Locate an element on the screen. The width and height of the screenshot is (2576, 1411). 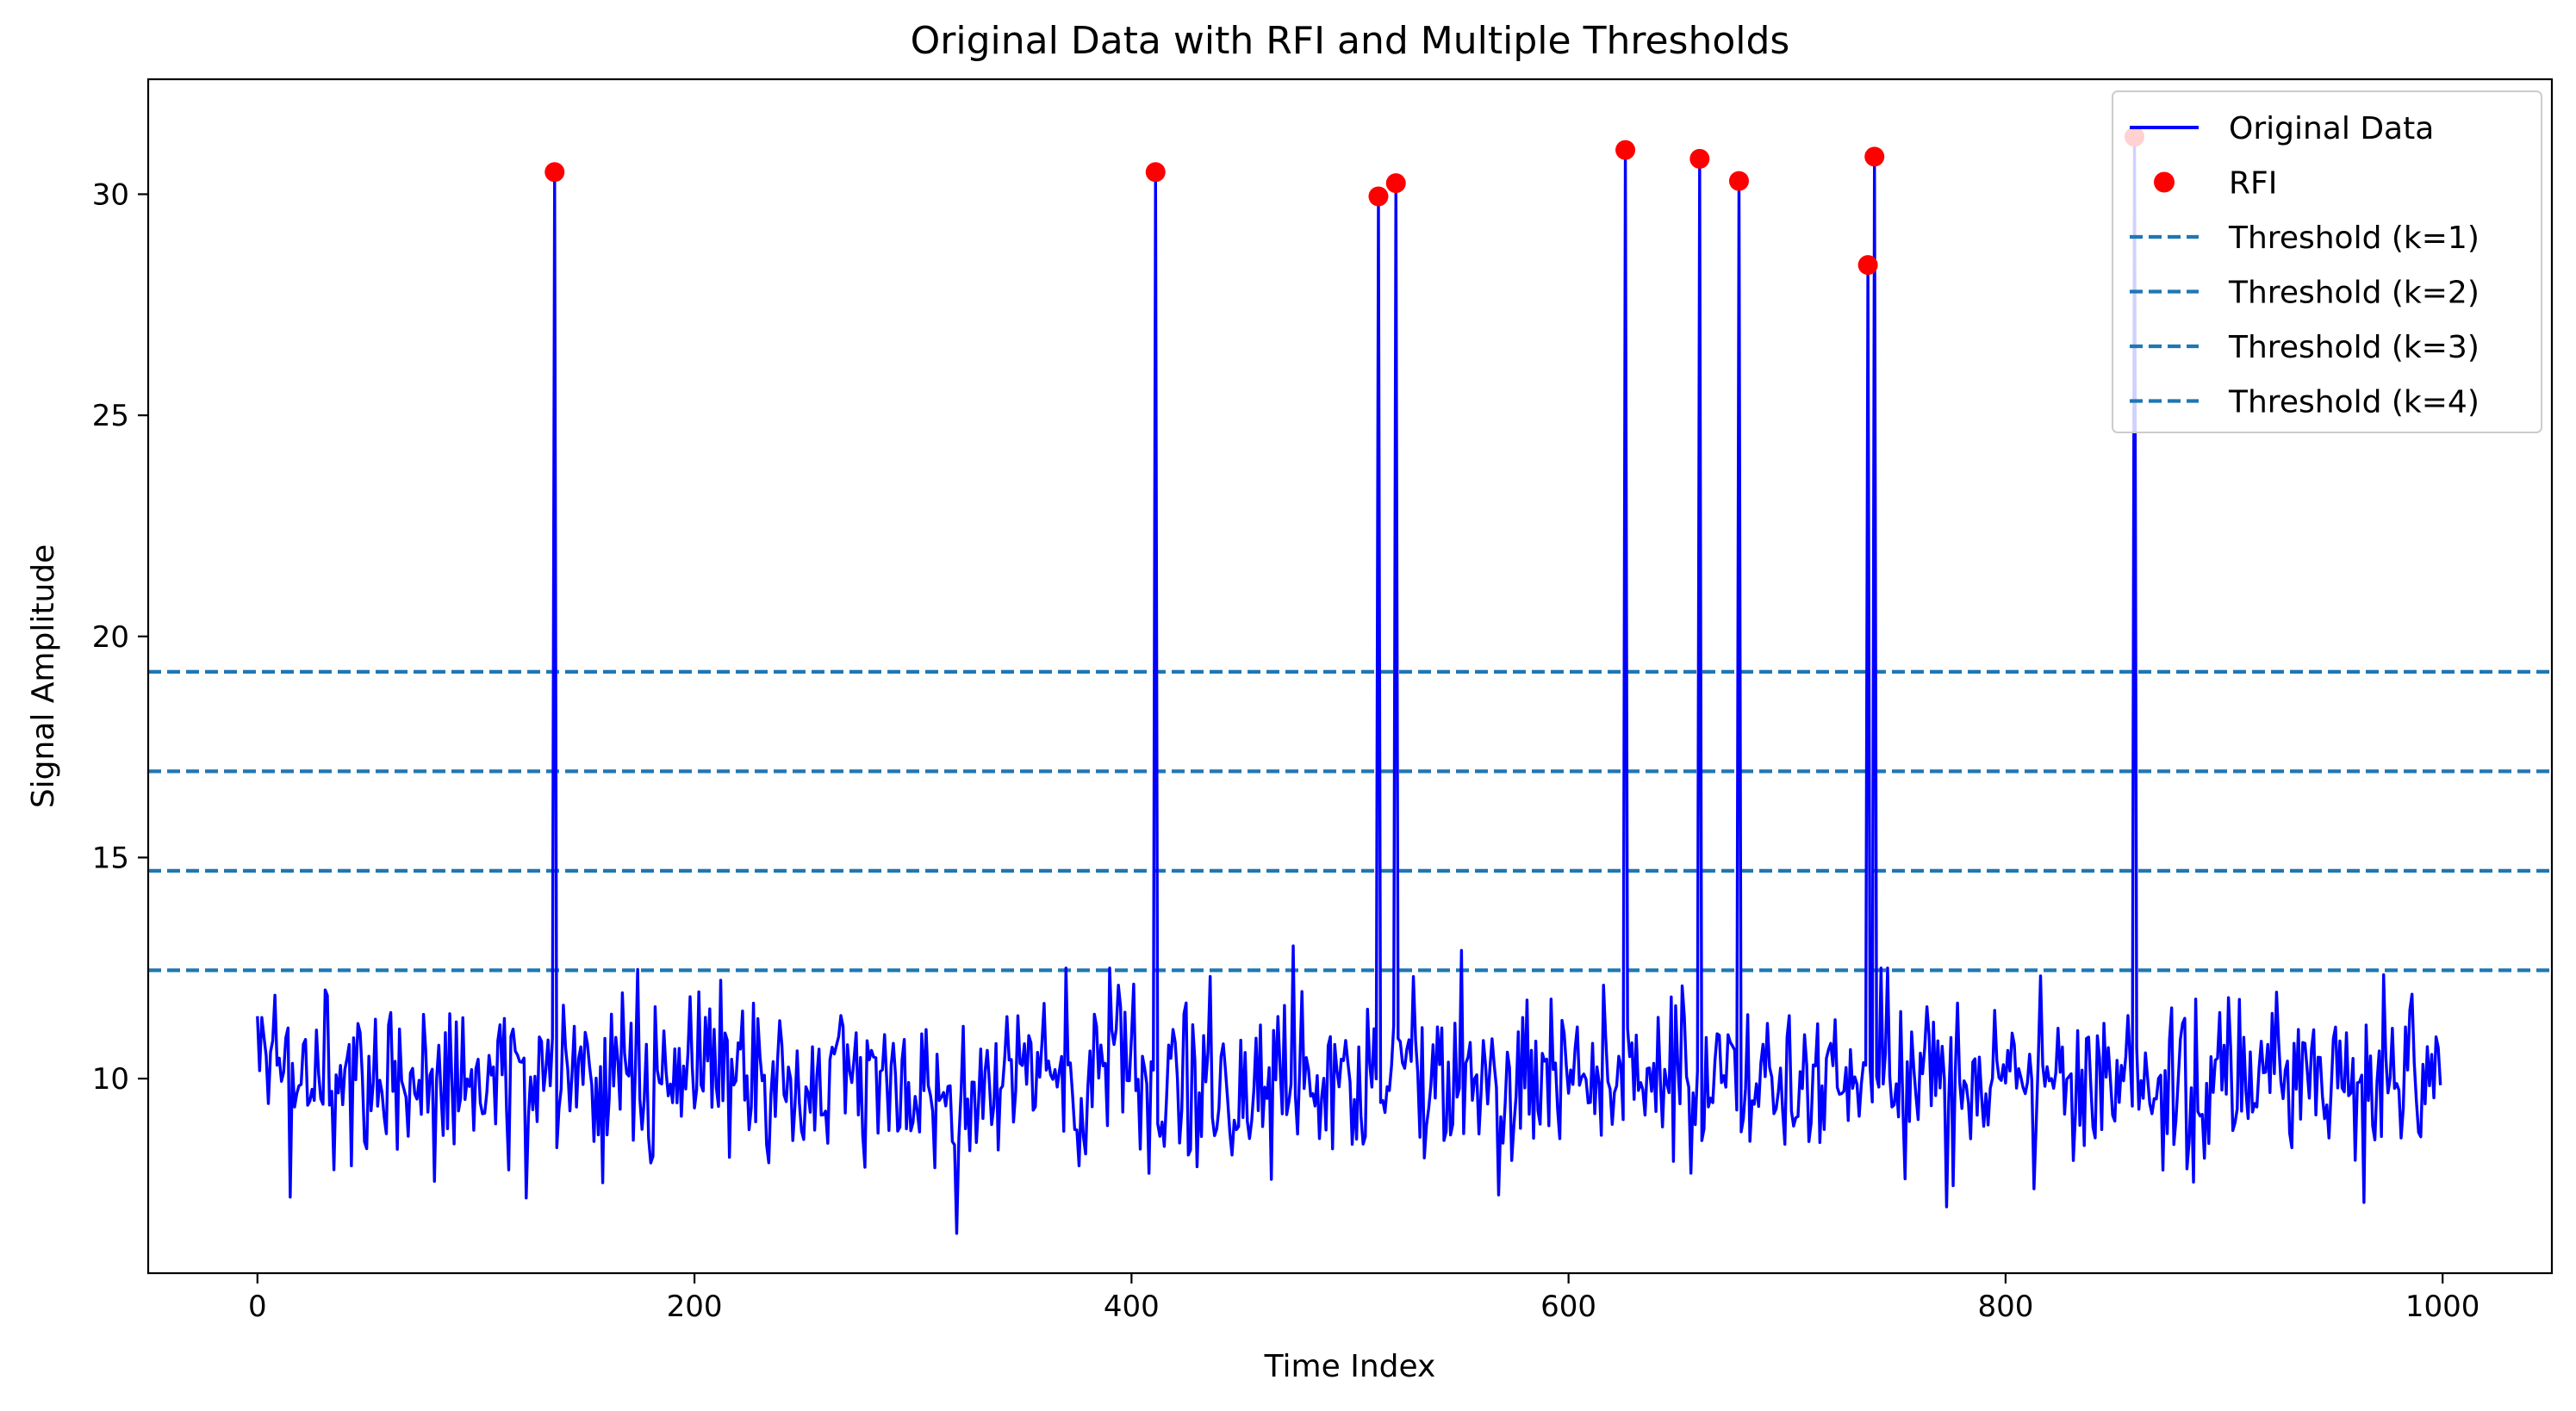
legend-label: Threshold (k=4) is located at coordinates (2354, 402).